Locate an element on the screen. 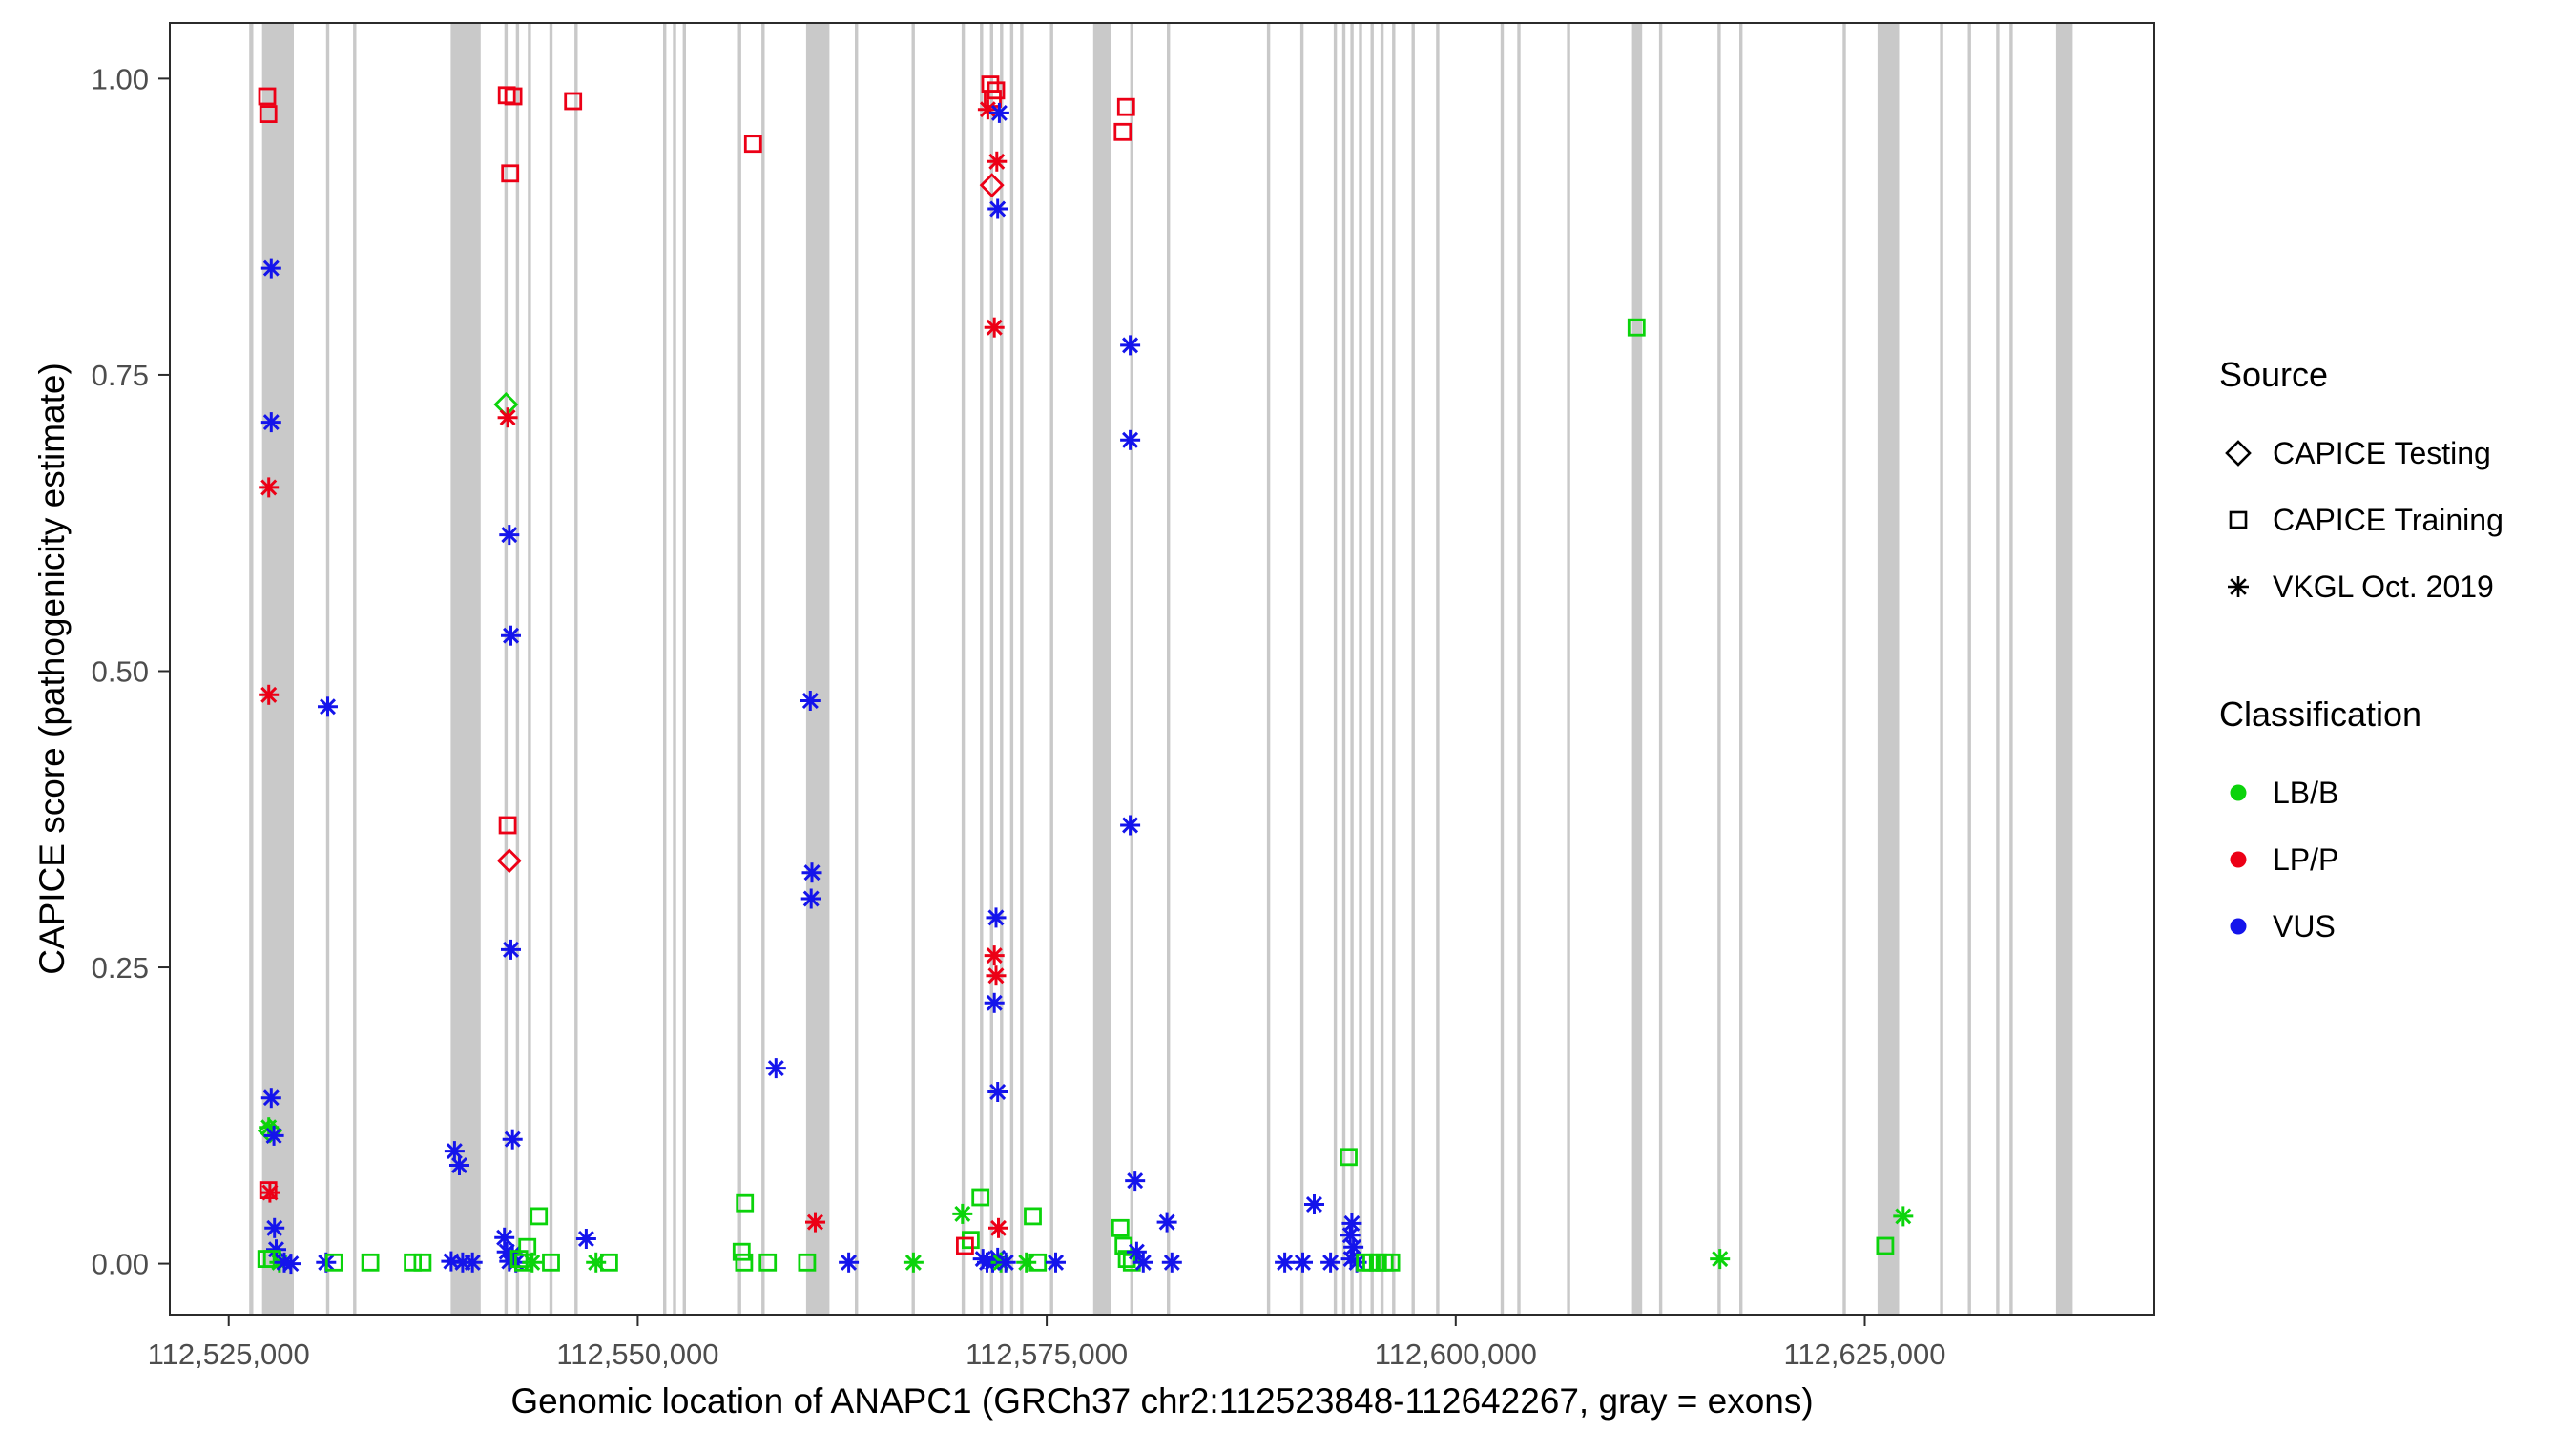  asterisk-icon is located at coordinates (2238, 586).